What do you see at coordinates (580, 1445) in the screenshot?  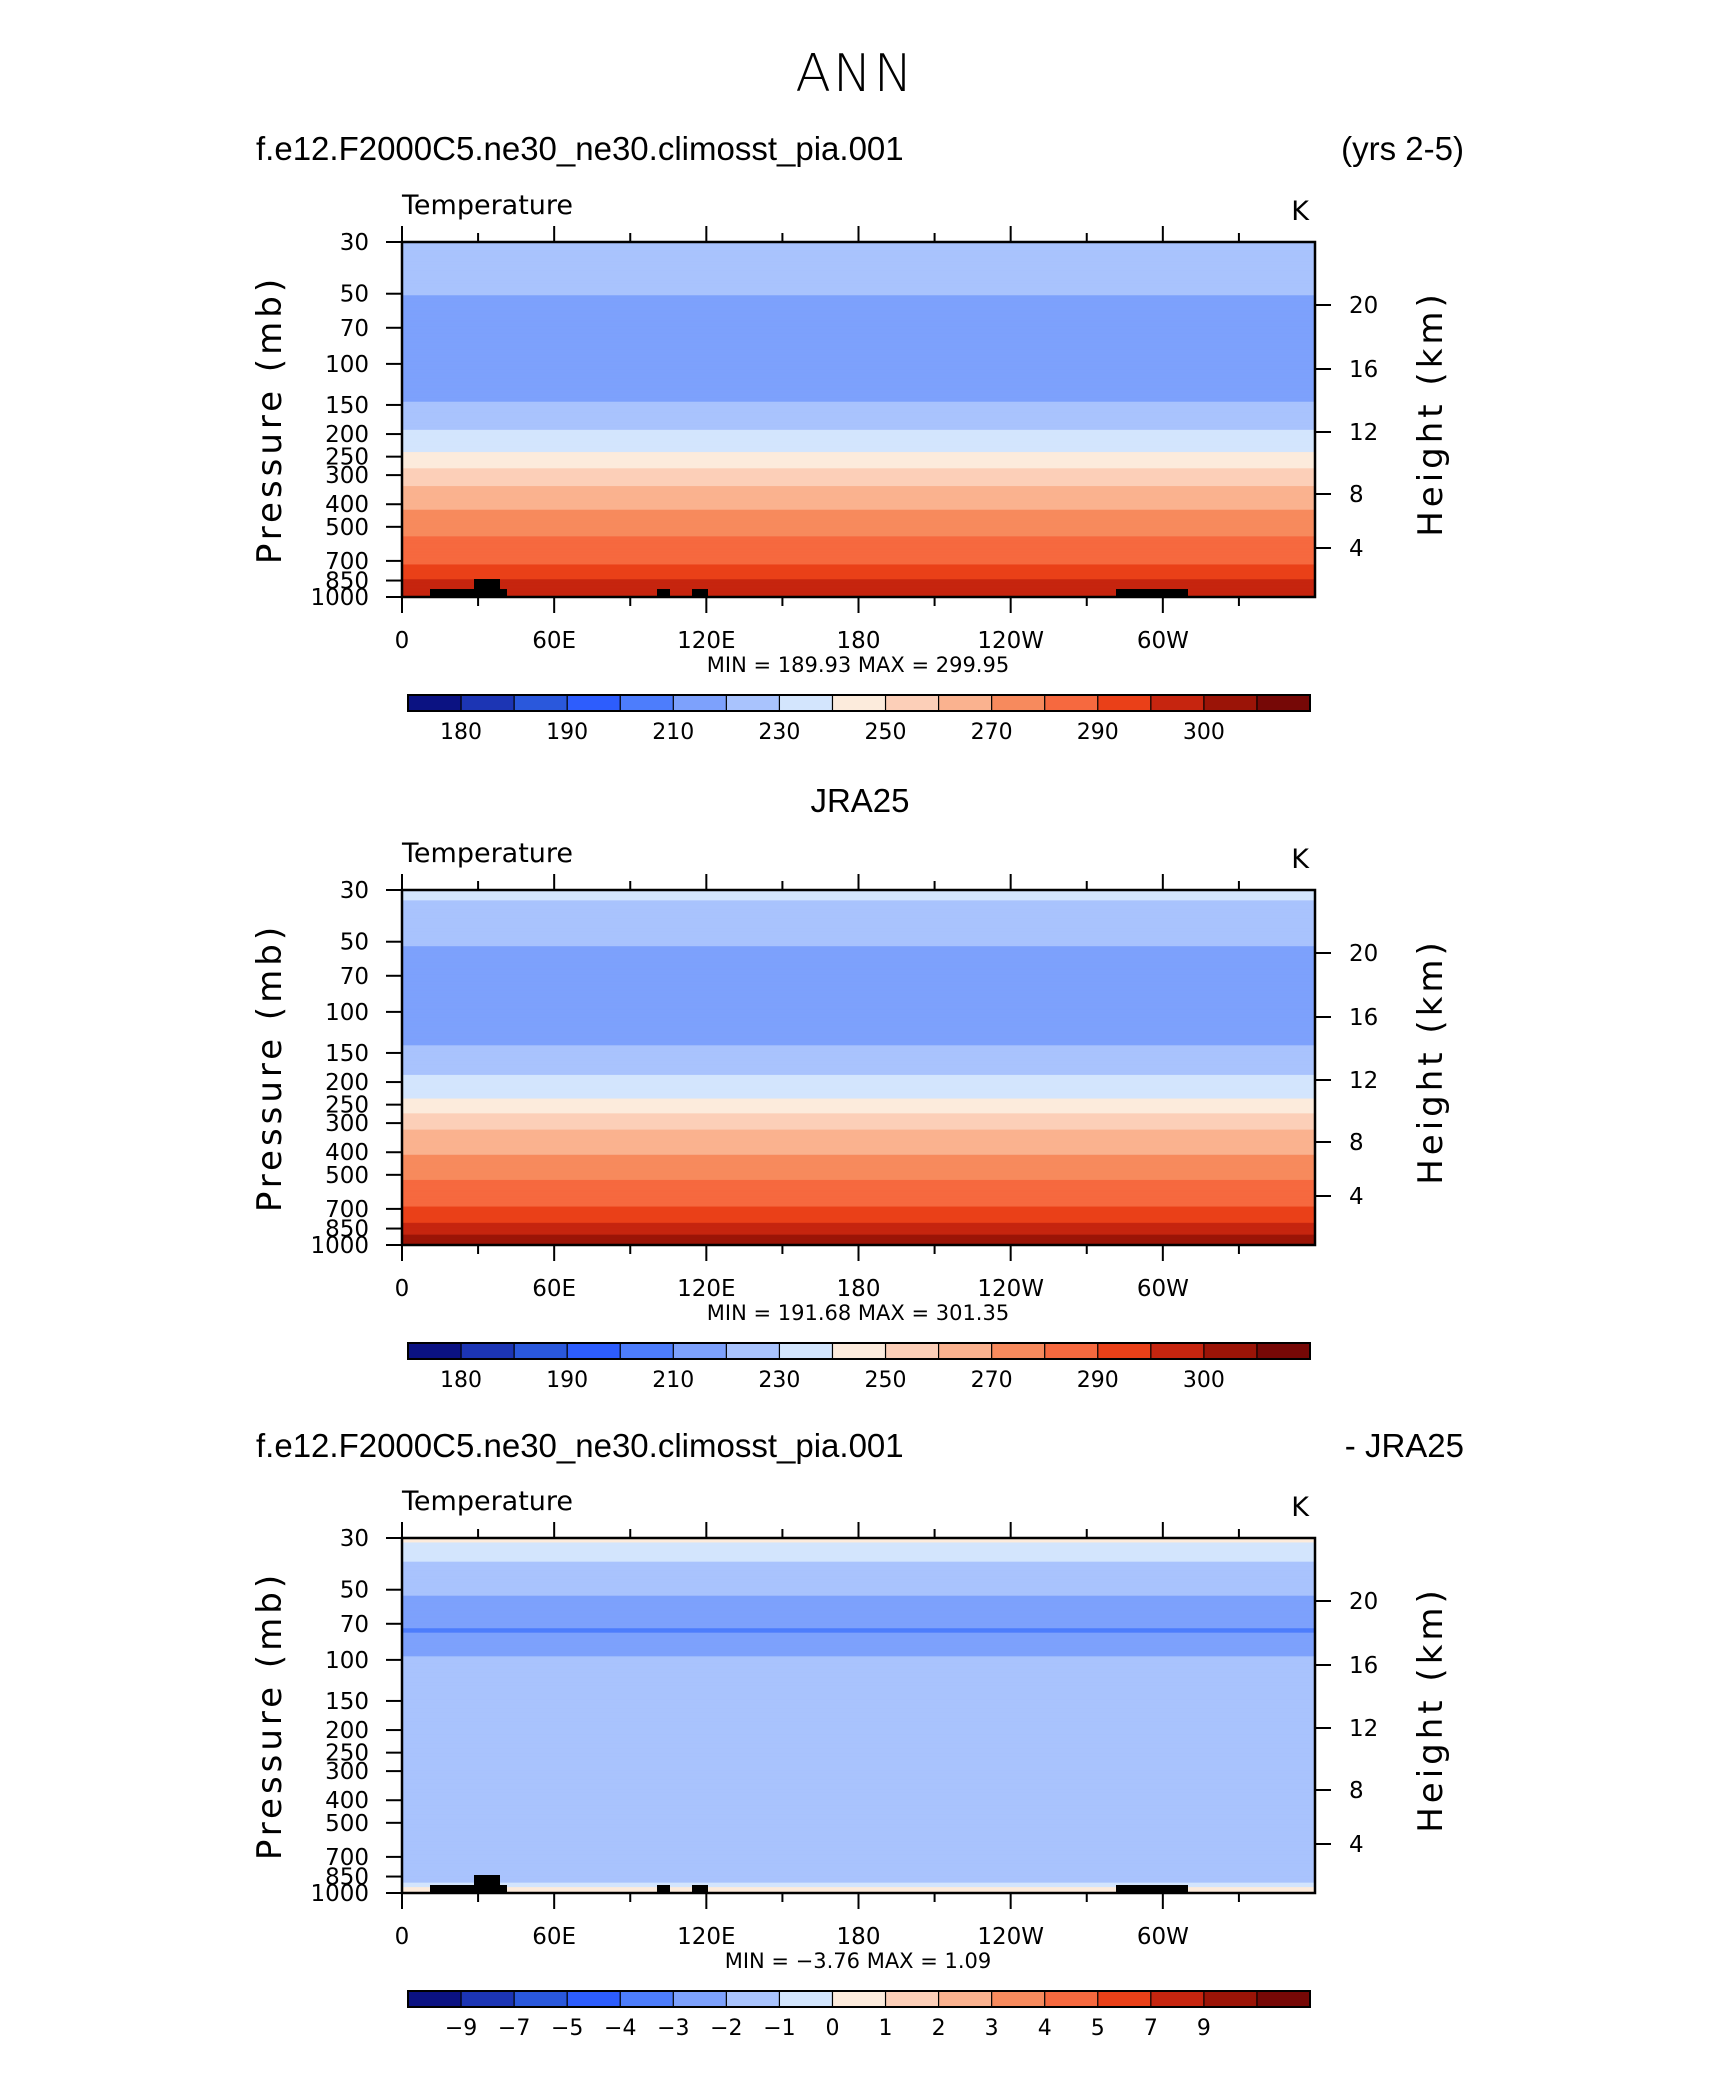 I see `panel3-case-caption: f.e12.F2000C5.ne30_ne30.climosst_pia.001` at bounding box center [580, 1445].